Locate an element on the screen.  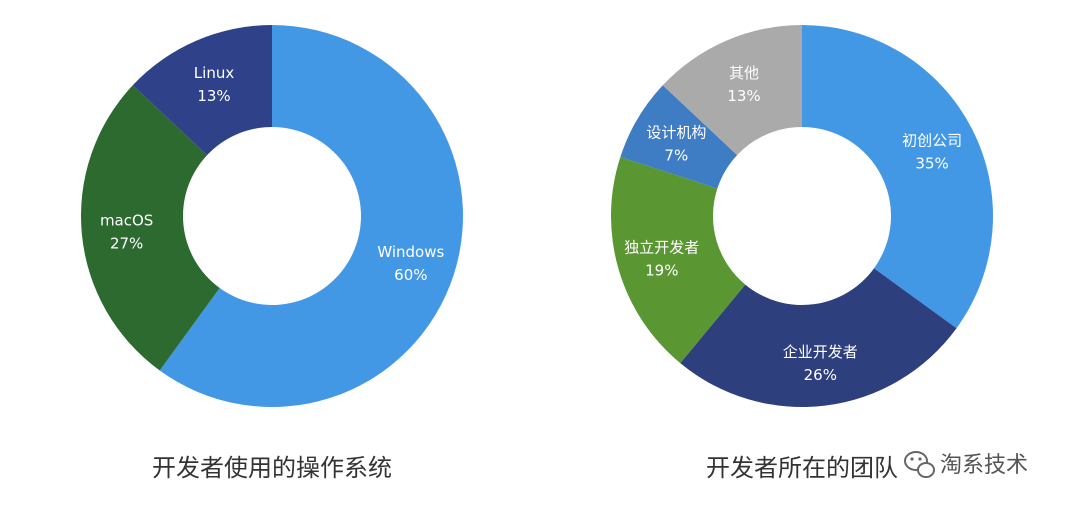
watermark: 淘系技术 is located at coordinates (966, 464).